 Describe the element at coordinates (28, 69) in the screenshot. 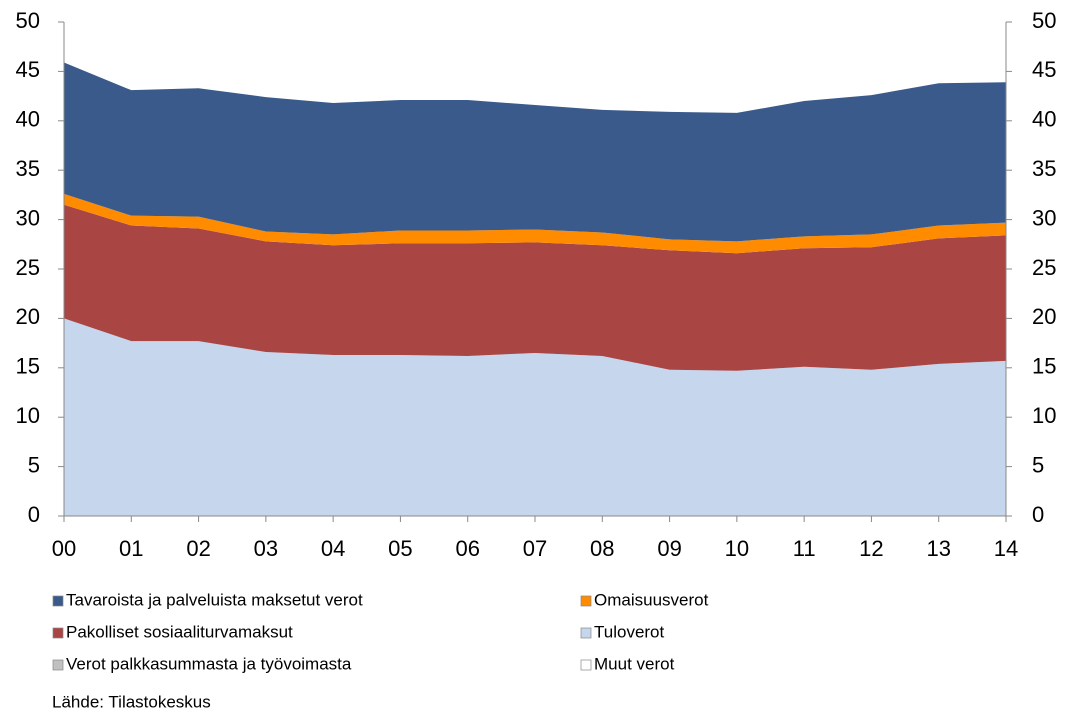

I see `y-tick-label: 45` at that location.